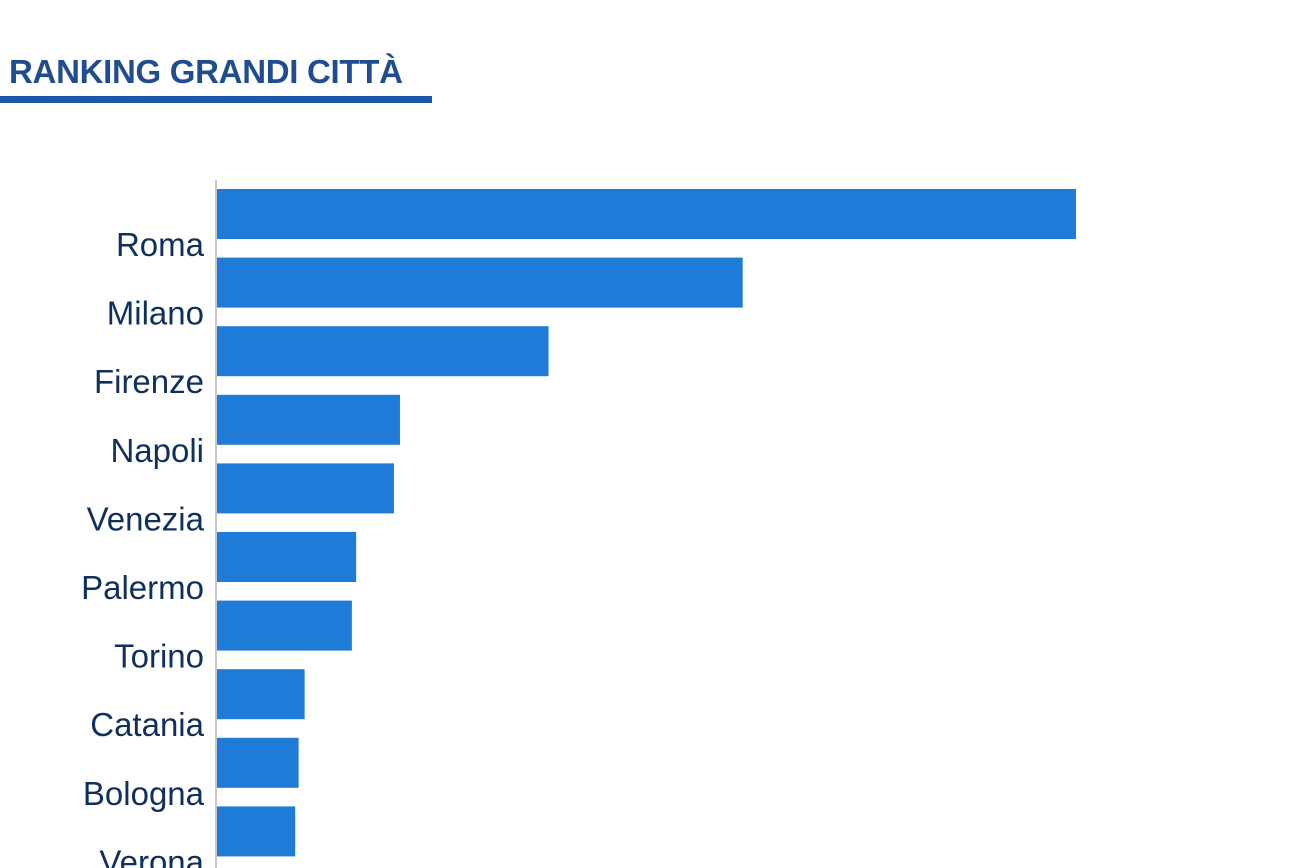 This screenshot has width=1311, height=868. What do you see at coordinates (284, 625) in the screenshot?
I see `bar-torino` at bounding box center [284, 625].